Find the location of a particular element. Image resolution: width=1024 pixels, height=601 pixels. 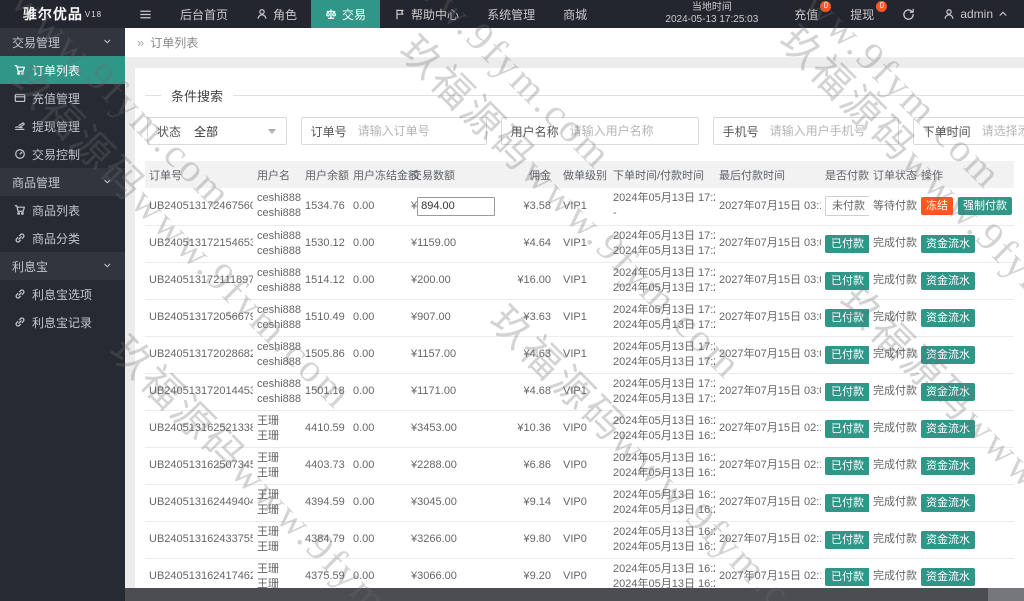

nav-item-4: 帮助中心 is located at coordinates (426, 14).